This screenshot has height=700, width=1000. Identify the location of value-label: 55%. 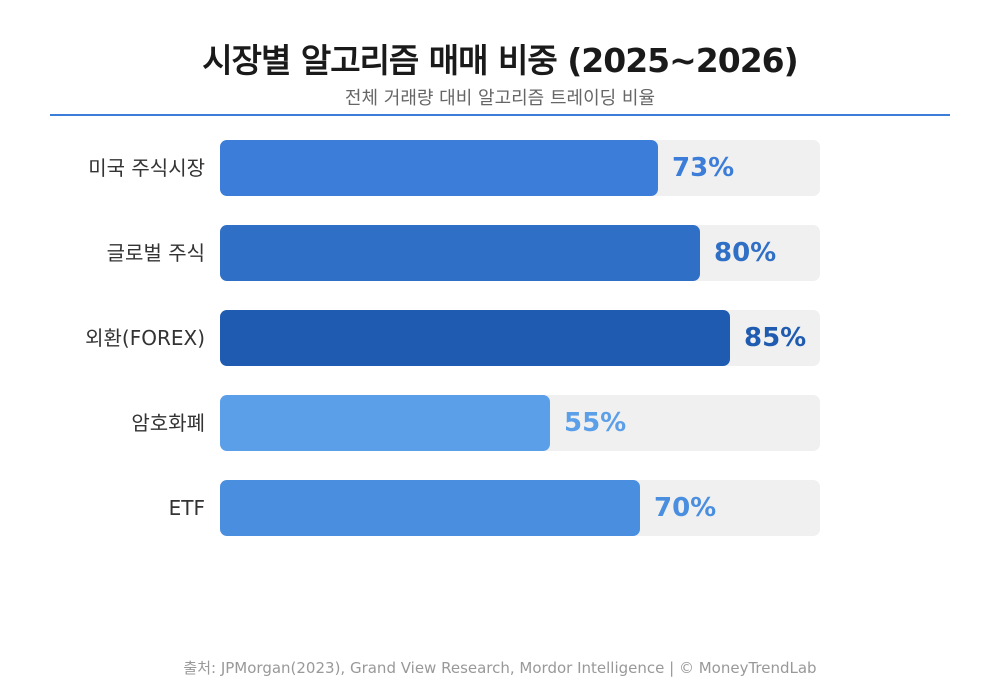
(595, 423).